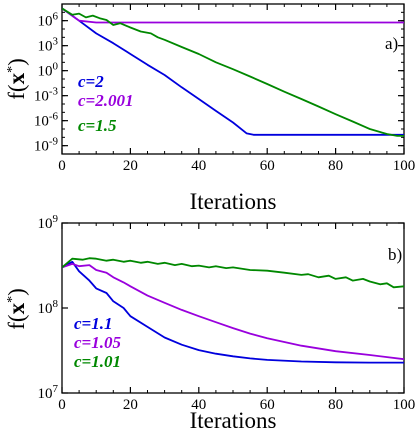 The height and width of the screenshot is (433, 415). What do you see at coordinates (48, 70) in the screenshot?
I see `y-tick-label: 10⁰` at bounding box center [48, 70].